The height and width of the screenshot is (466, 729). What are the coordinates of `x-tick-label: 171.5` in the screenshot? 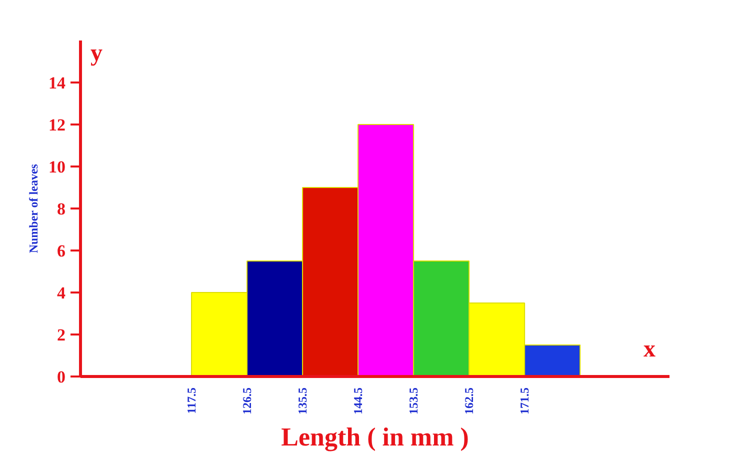 It's located at (525, 401).